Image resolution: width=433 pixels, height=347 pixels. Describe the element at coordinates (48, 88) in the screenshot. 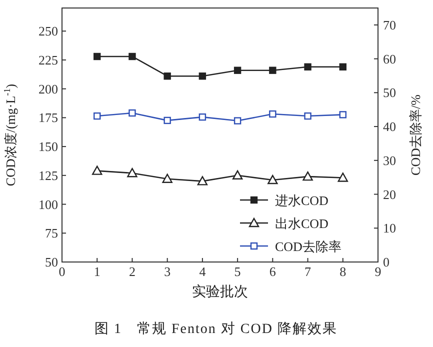

I see `y-tick-label: 200` at that location.